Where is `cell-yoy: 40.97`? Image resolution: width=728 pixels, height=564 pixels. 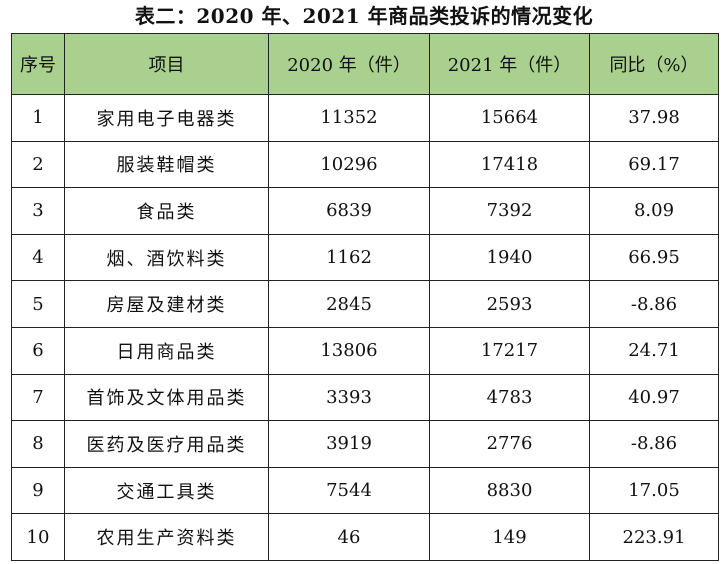 cell-yoy: 40.97 is located at coordinates (654, 397).